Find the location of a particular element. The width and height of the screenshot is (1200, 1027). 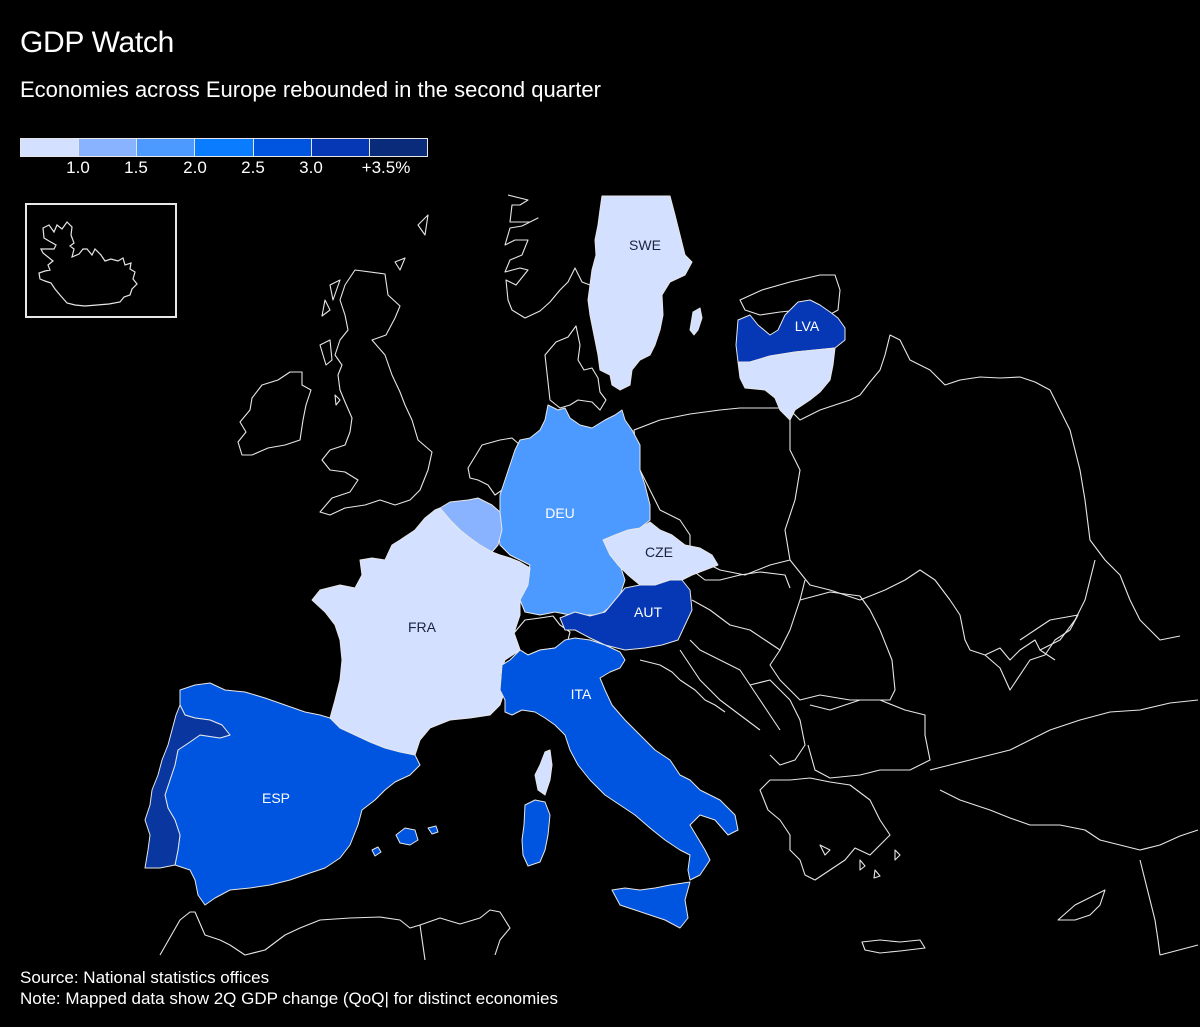

iceland-inset is located at coordinates (101, 260).